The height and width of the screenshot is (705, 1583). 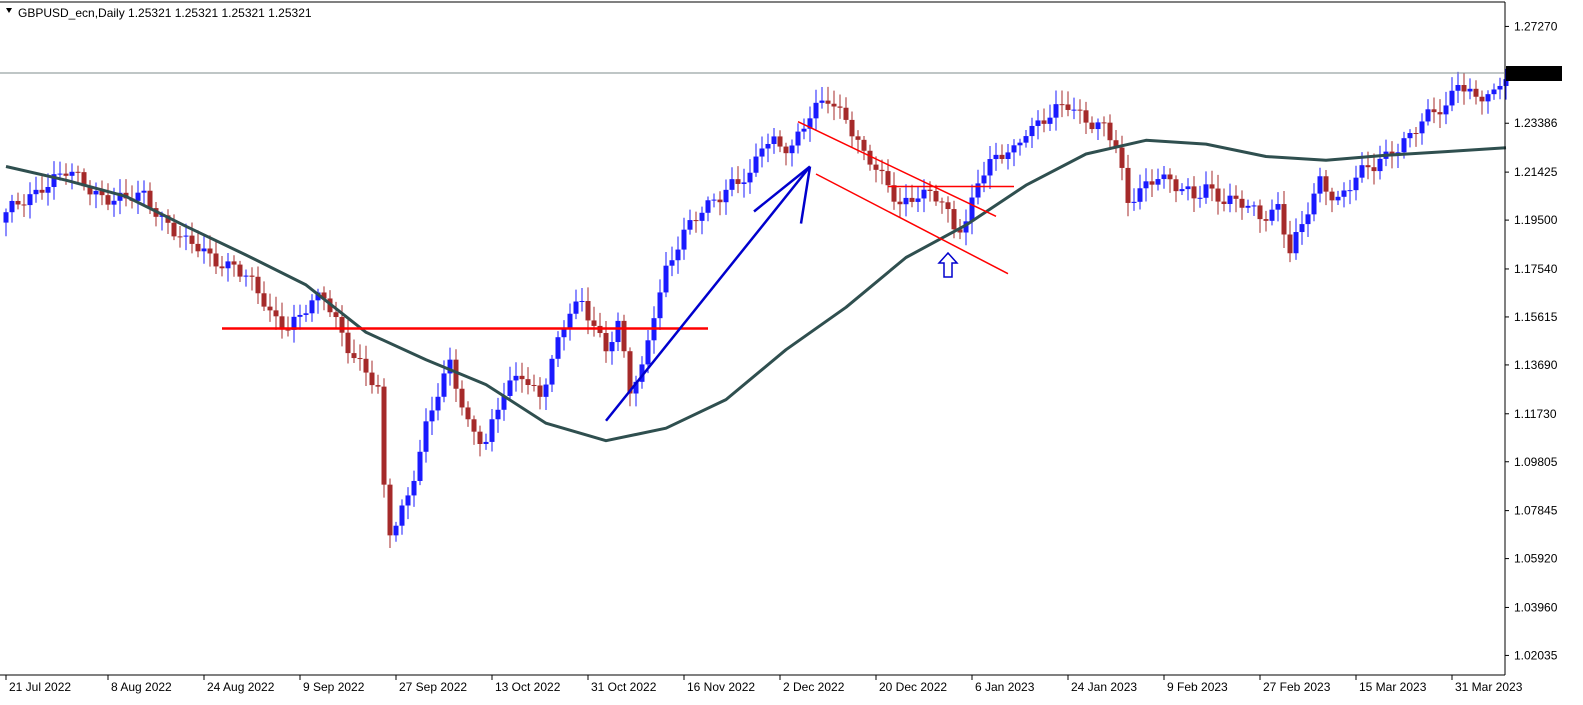 I want to click on x-tick-label: 31 Mar 2023, so click(x=1489, y=687).